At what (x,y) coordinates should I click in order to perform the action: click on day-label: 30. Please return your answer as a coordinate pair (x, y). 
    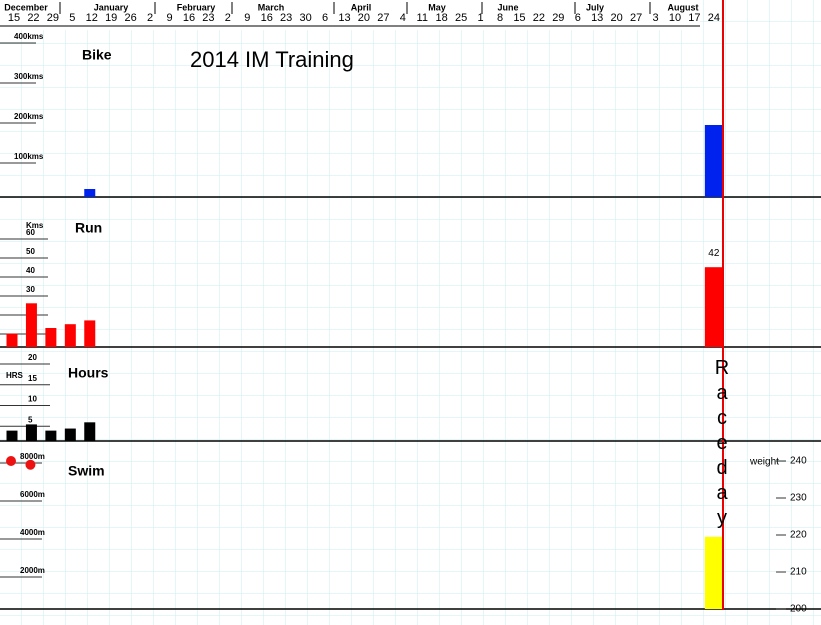
    Looking at the image, I should click on (305, 18).